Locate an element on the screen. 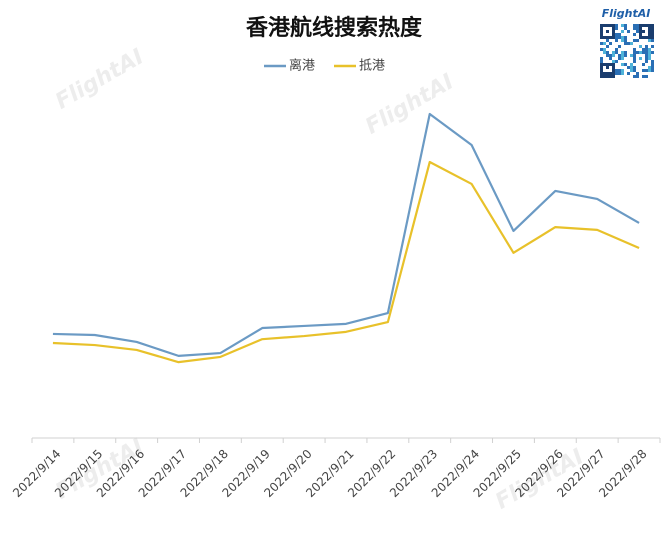  legend-label: 离港 is located at coordinates (302, 66).